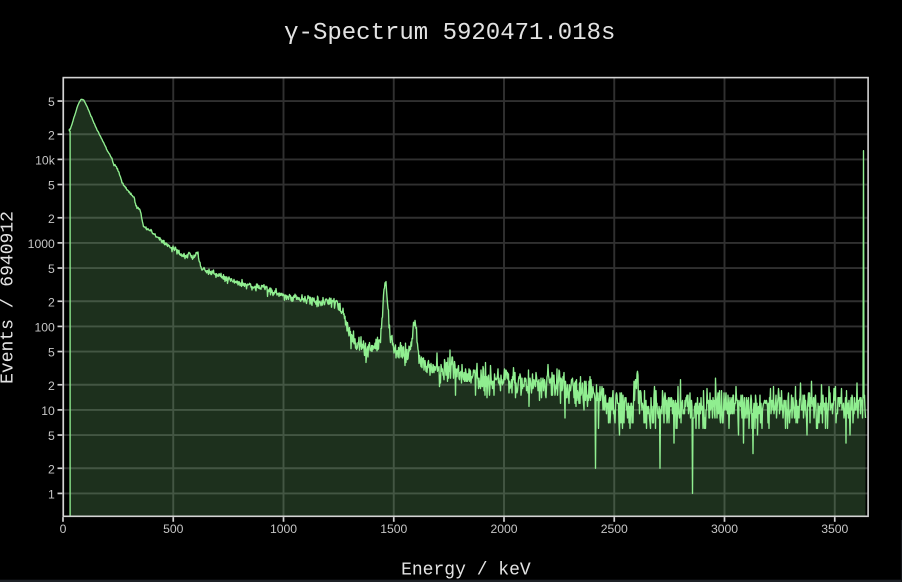 The width and height of the screenshot is (902, 582). I want to click on svg-text: 500, so click(173, 529).